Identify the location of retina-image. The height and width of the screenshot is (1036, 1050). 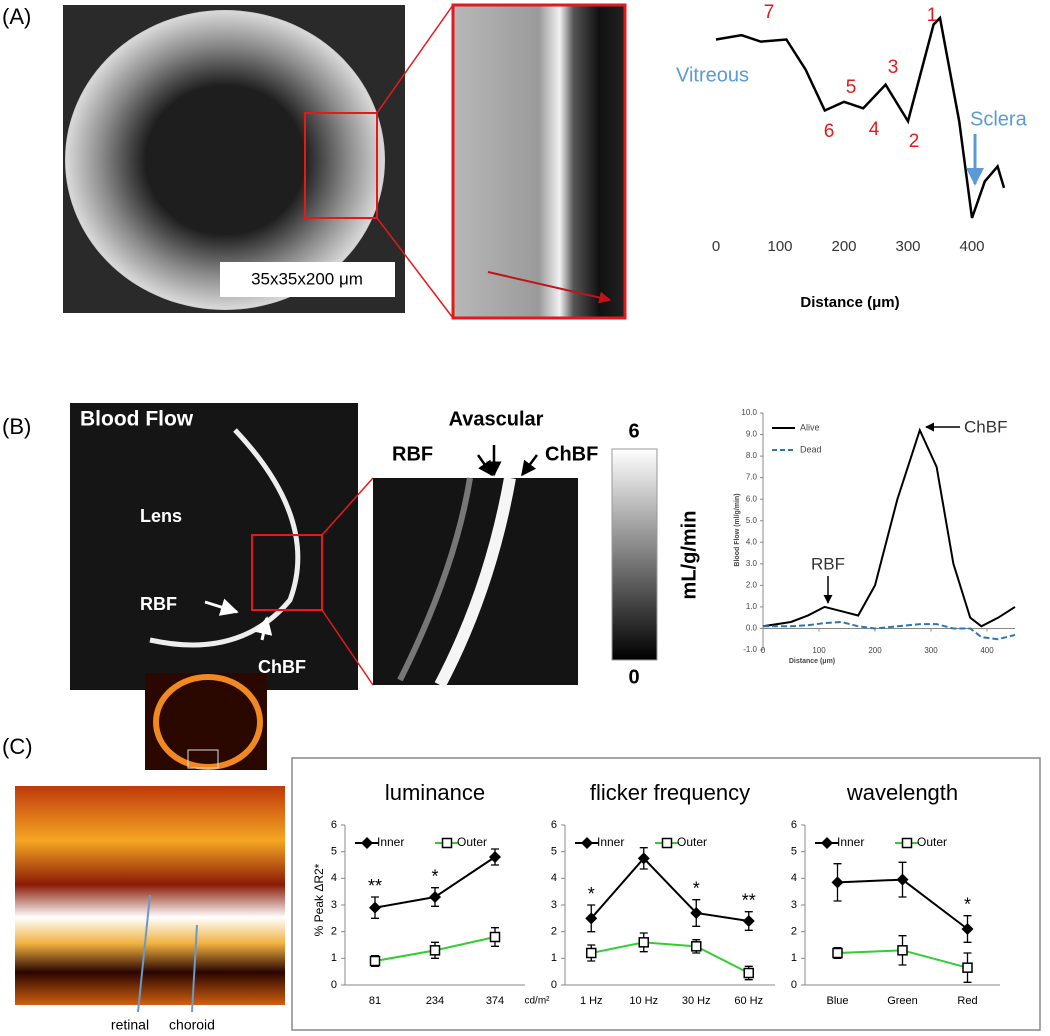
(206, 721).